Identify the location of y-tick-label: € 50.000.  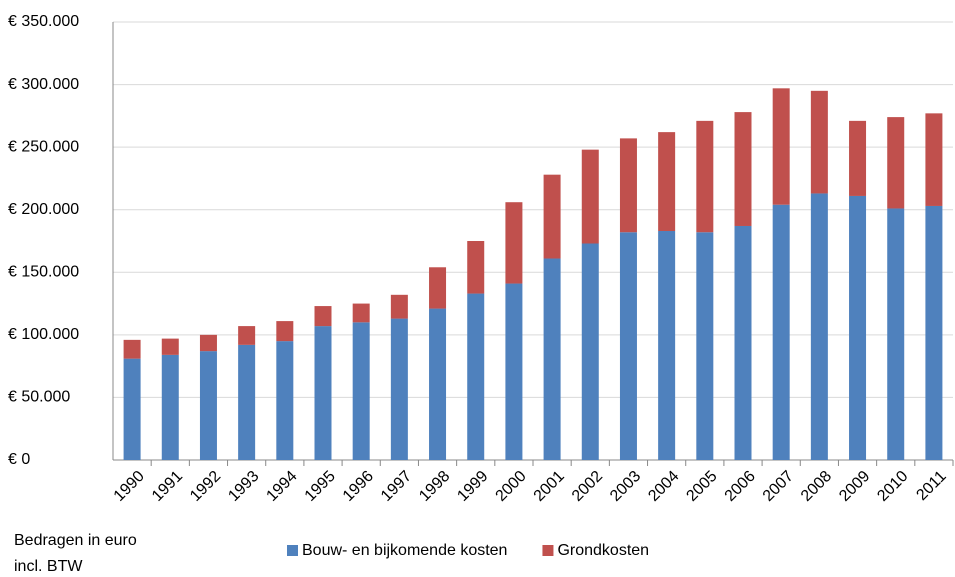
(39, 397).